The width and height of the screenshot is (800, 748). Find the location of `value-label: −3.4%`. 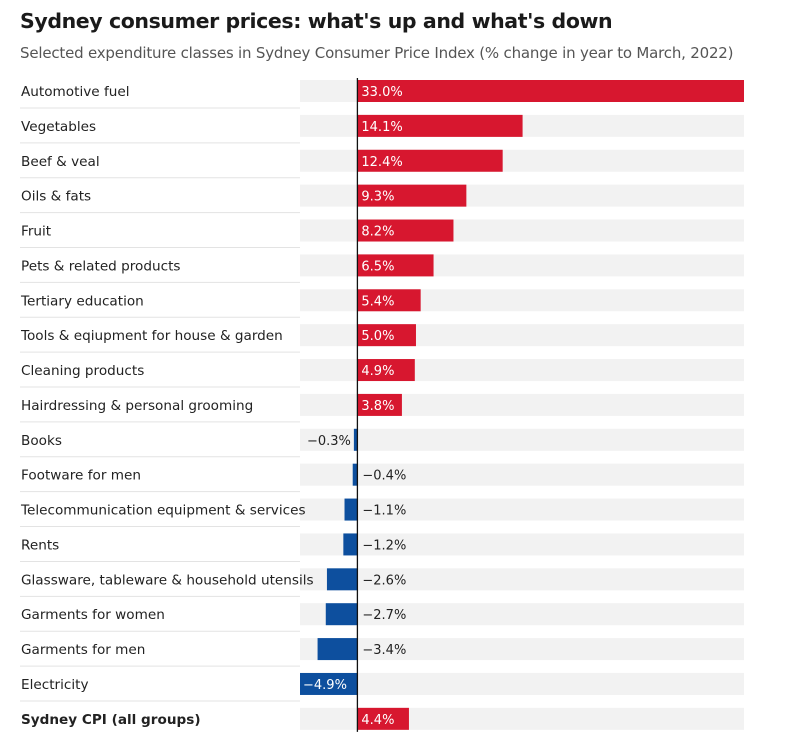

value-label: −3.4% is located at coordinates (384, 650).